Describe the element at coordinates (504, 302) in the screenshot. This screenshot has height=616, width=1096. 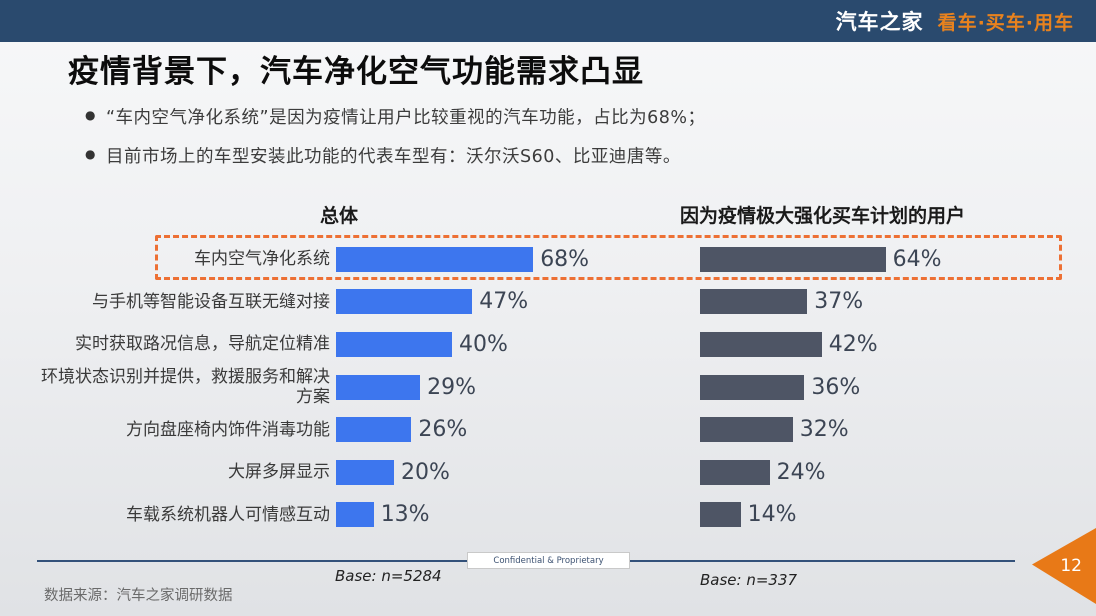
I see `value-label: 47%` at that location.